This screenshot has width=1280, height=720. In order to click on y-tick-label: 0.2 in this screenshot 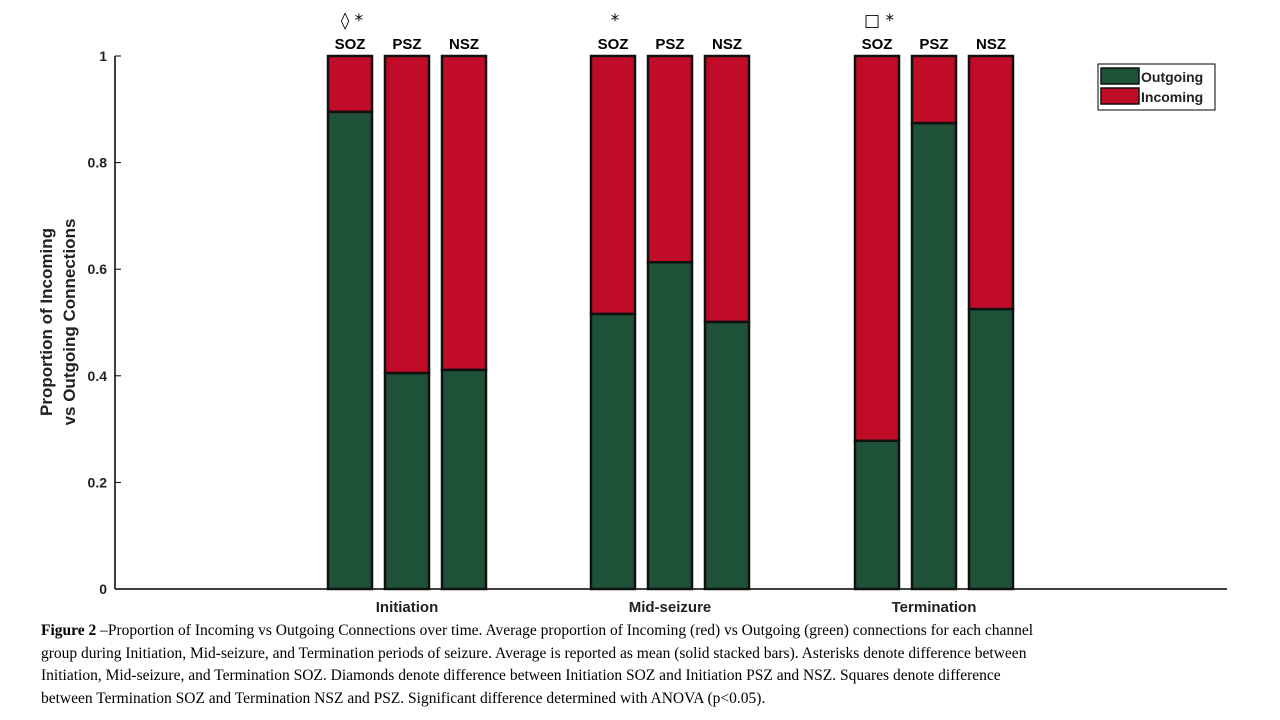, I will do `click(98, 482)`.